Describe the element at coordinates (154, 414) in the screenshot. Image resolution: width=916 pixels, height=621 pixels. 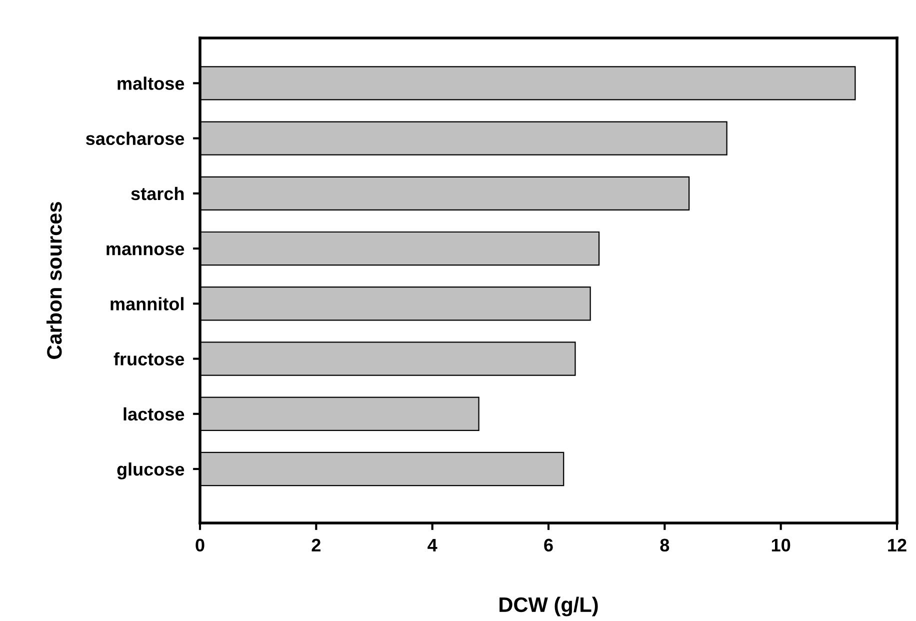
I see `y-tick-label: lactose` at that location.